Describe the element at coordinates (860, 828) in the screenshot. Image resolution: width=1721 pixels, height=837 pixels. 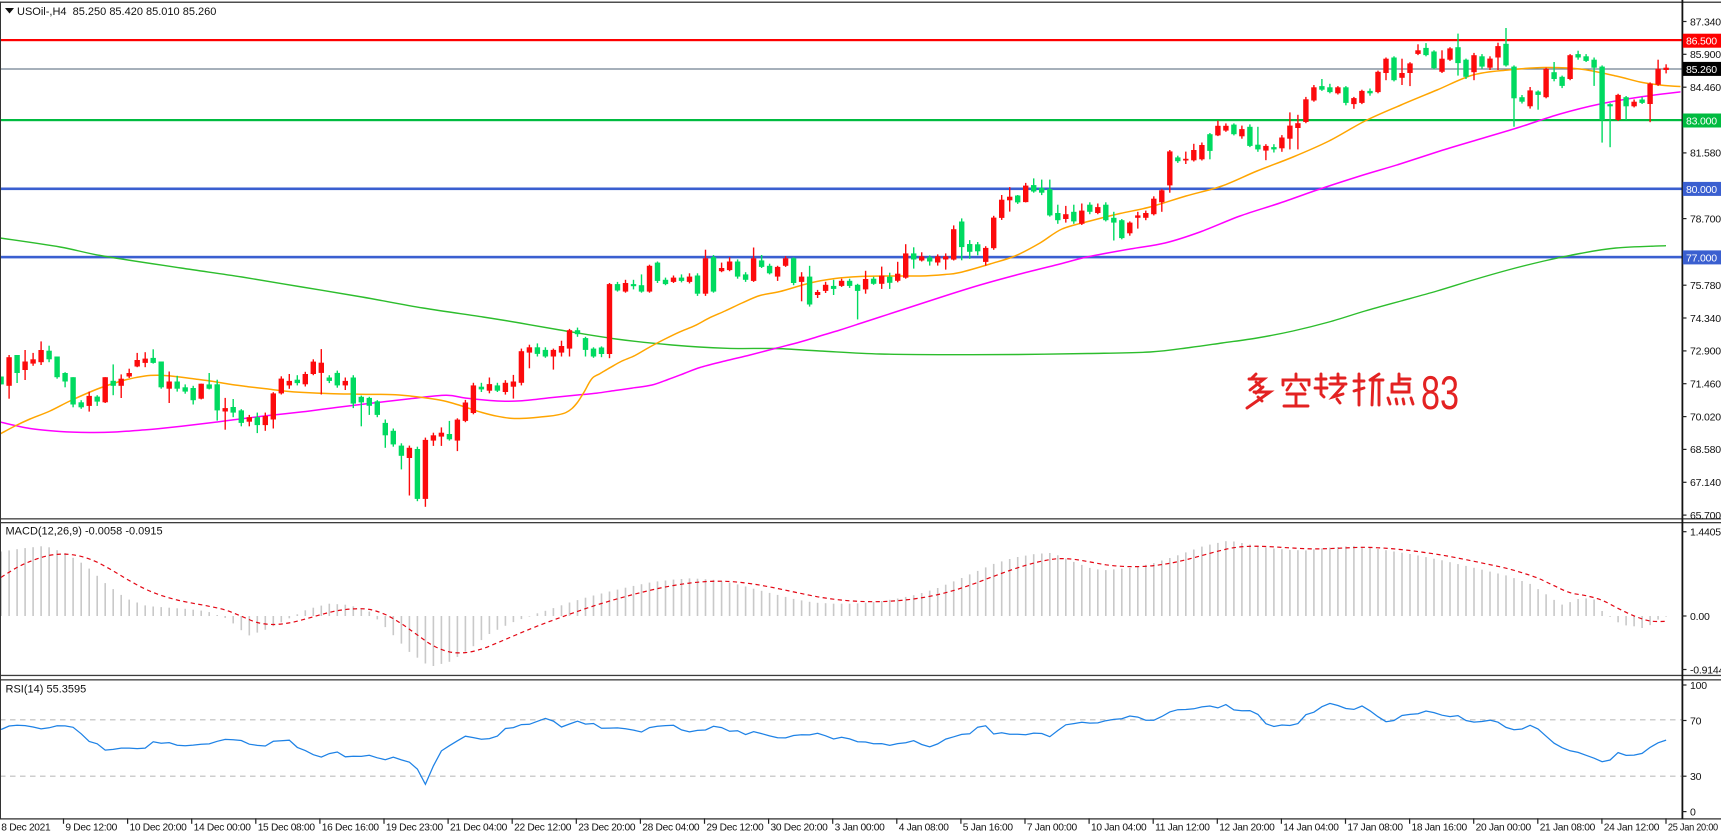
I see `svg-text: 3 Jan 00:00` at that location.